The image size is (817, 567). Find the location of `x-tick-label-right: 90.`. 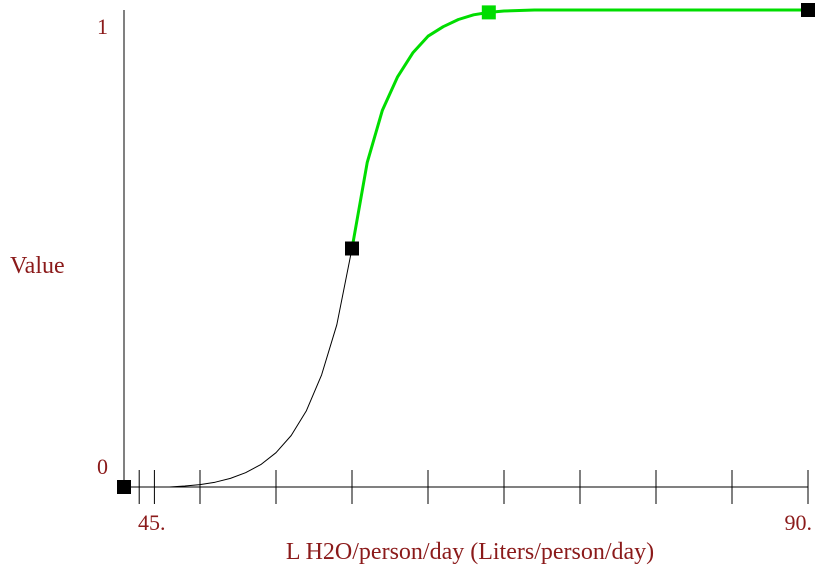

x-tick-label-right: 90. is located at coordinates (799, 522).